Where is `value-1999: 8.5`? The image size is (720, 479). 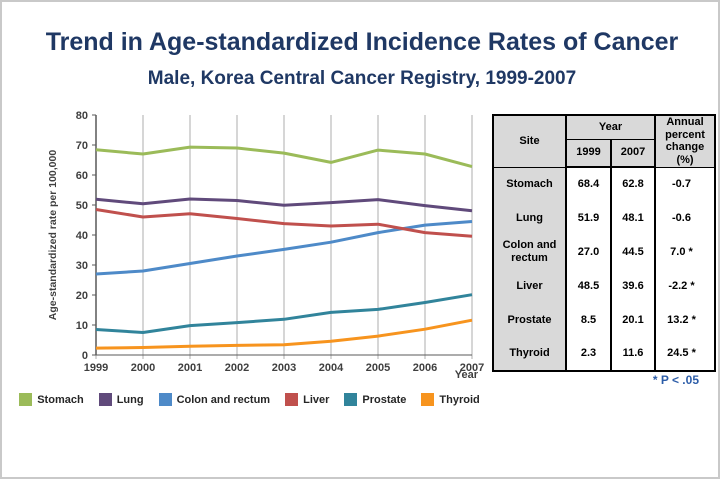
value-1999: 8.5 is located at coordinates (588, 320).